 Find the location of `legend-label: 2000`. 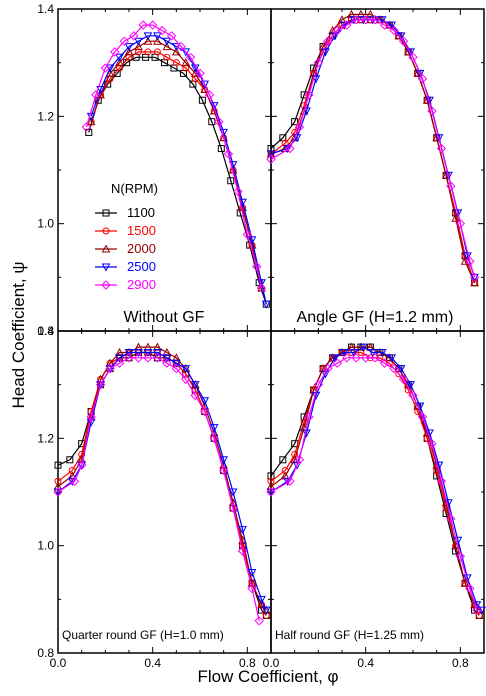

legend-label: 2000 is located at coordinates (141, 248).